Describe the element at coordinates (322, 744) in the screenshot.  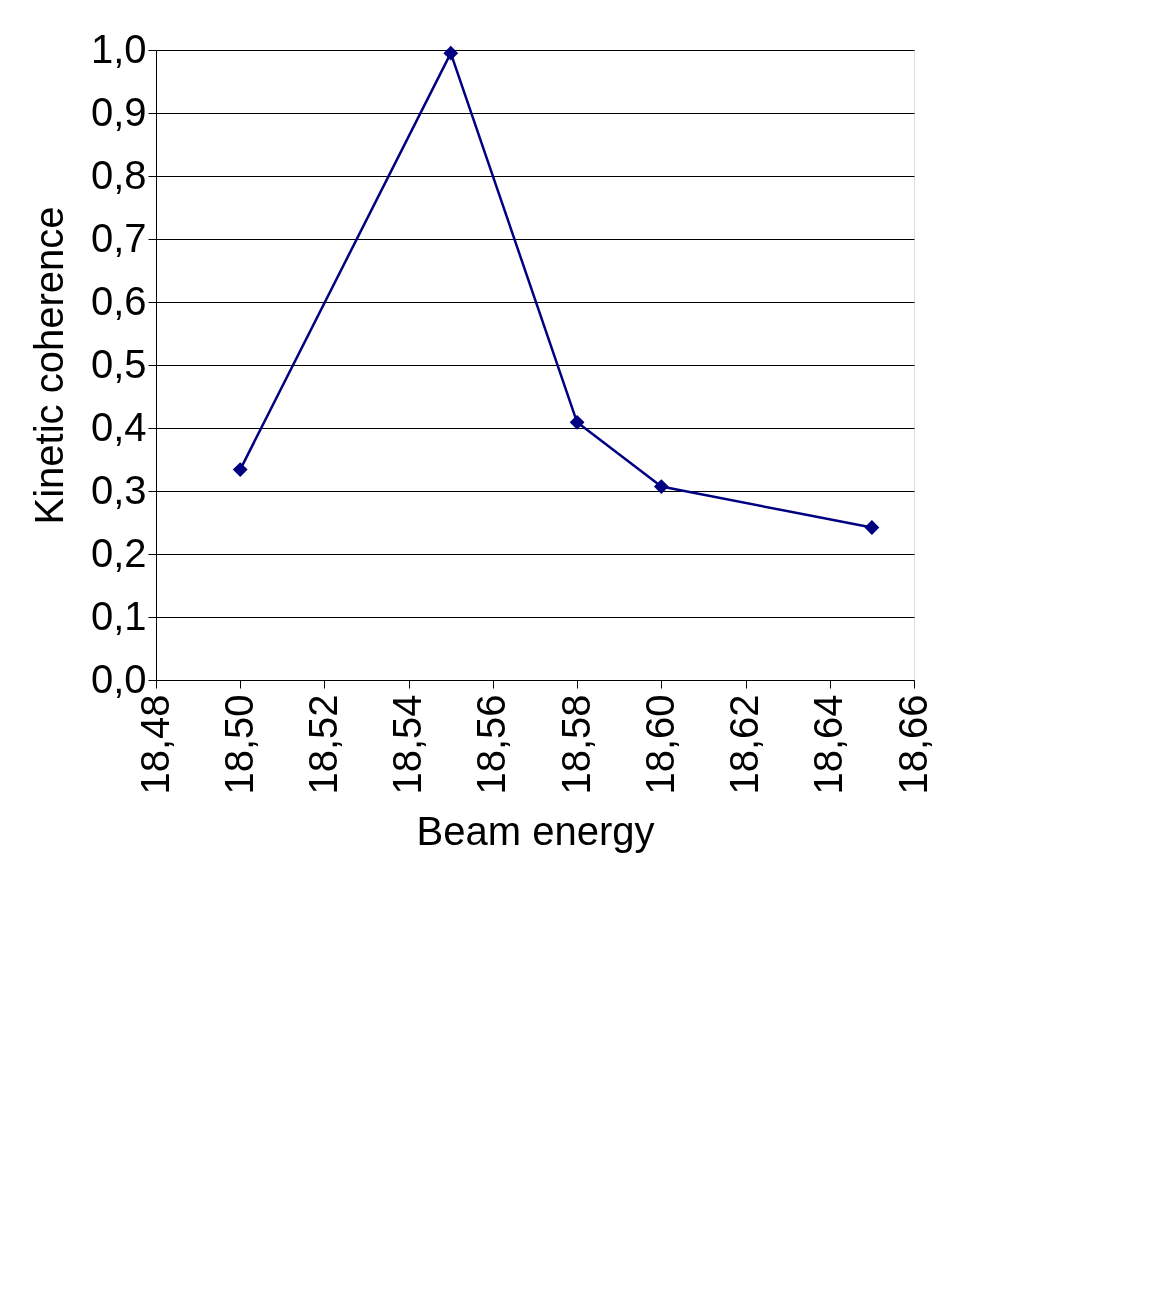
I see `x-tick-label: 18,52` at that location.